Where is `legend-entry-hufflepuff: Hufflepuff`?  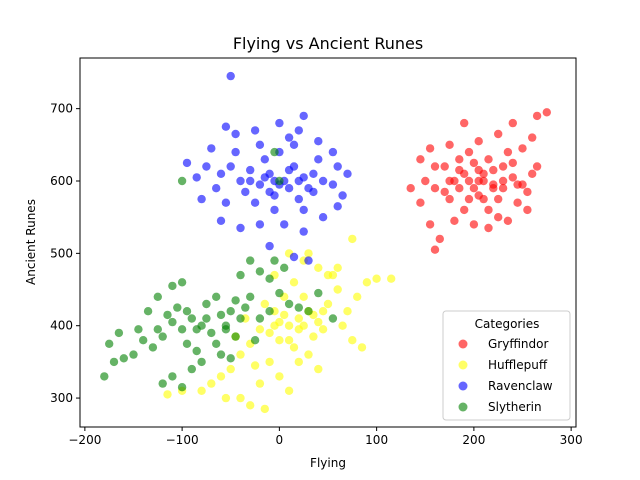 legend-entry-hufflepuff: Hufflepuff is located at coordinates (503, 365).